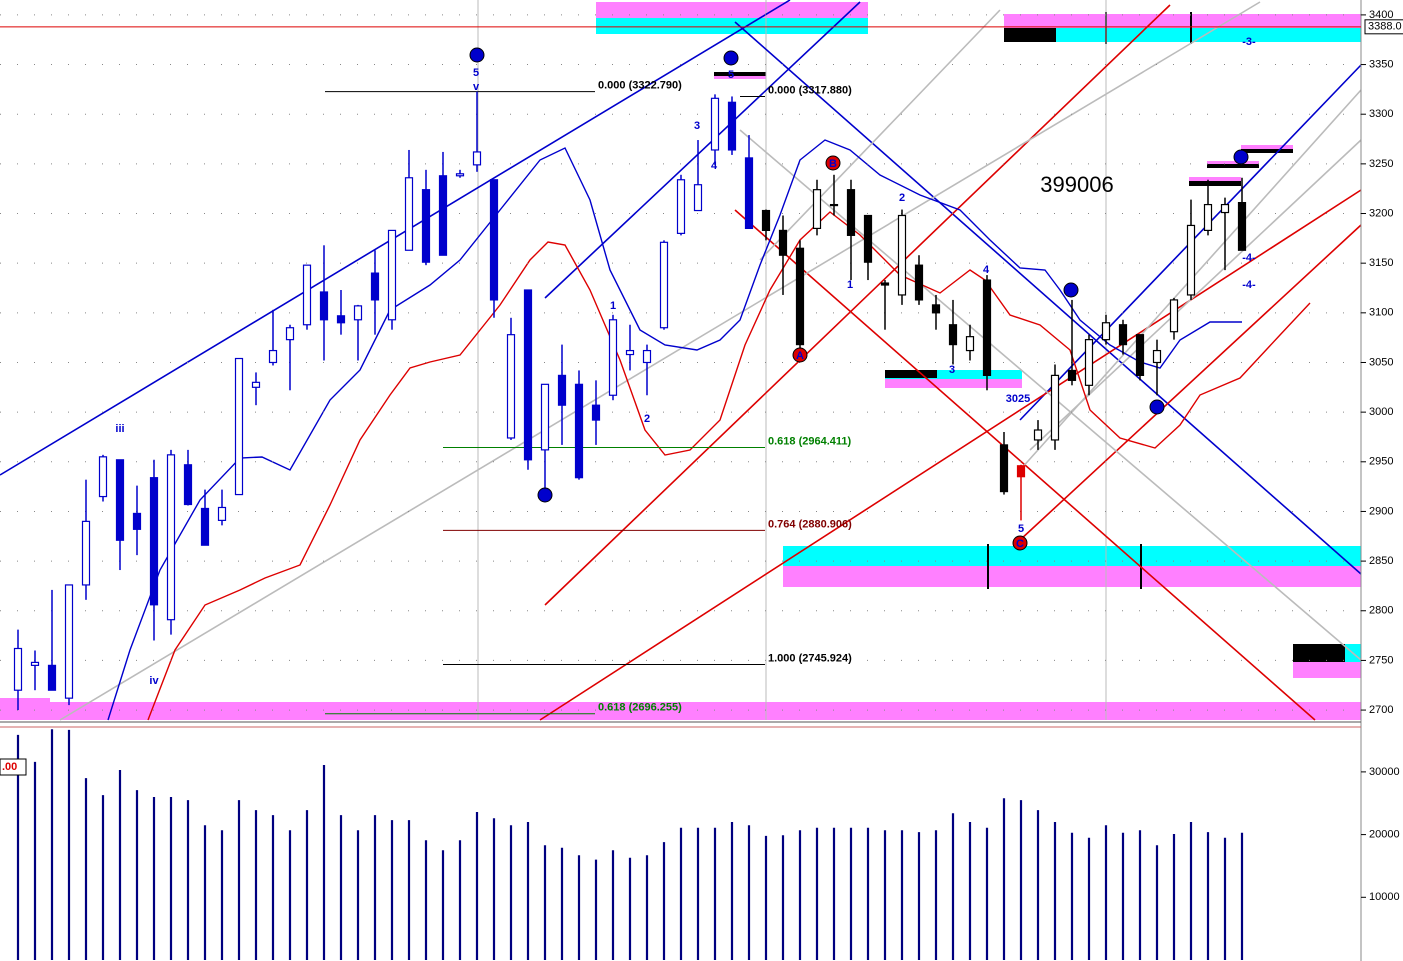  Describe the element at coordinates (1018, 399) in the screenshot. I see `wave-label: 3025` at that location.